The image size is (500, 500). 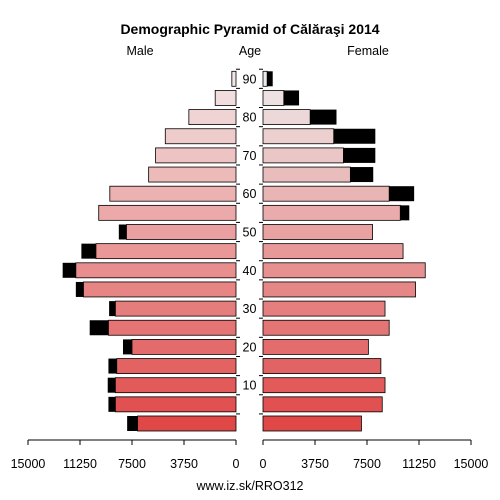 What do you see at coordinates (249, 29) in the screenshot?
I see `chart-title: Demographic Pyramid of Călăraşi 2014` at bounding box center [249, 29].